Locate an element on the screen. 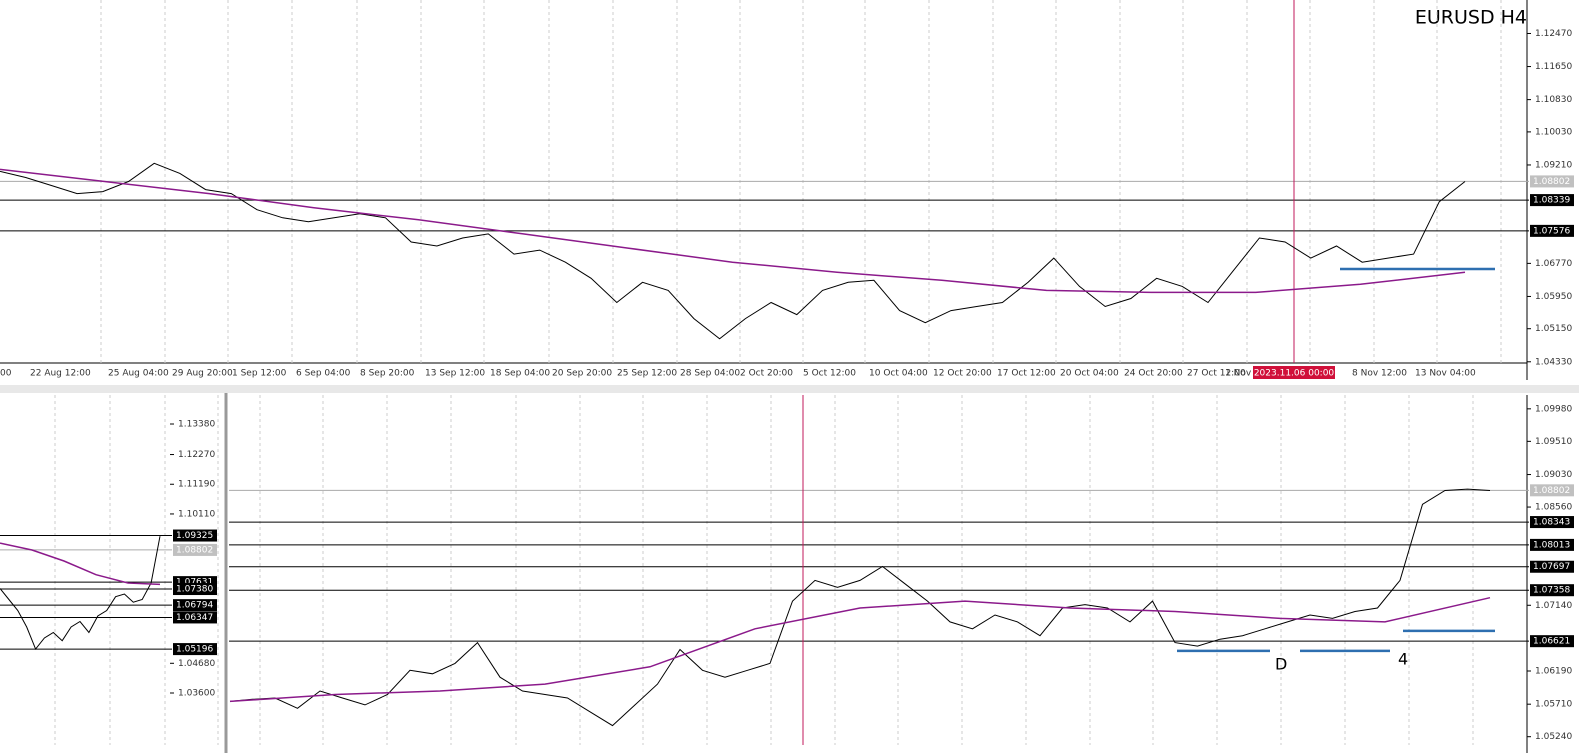 The width and height of the screenshot is (1579, 753). y-tick-label: 1.11650 is located at coordinates (1553, 67).